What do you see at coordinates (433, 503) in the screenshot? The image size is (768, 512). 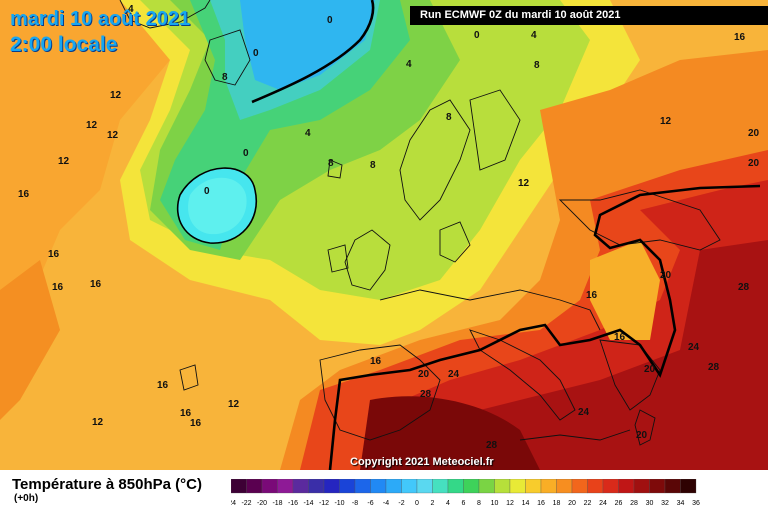 I see `scale-tick-label: 2` at bounding box center [433, 503].